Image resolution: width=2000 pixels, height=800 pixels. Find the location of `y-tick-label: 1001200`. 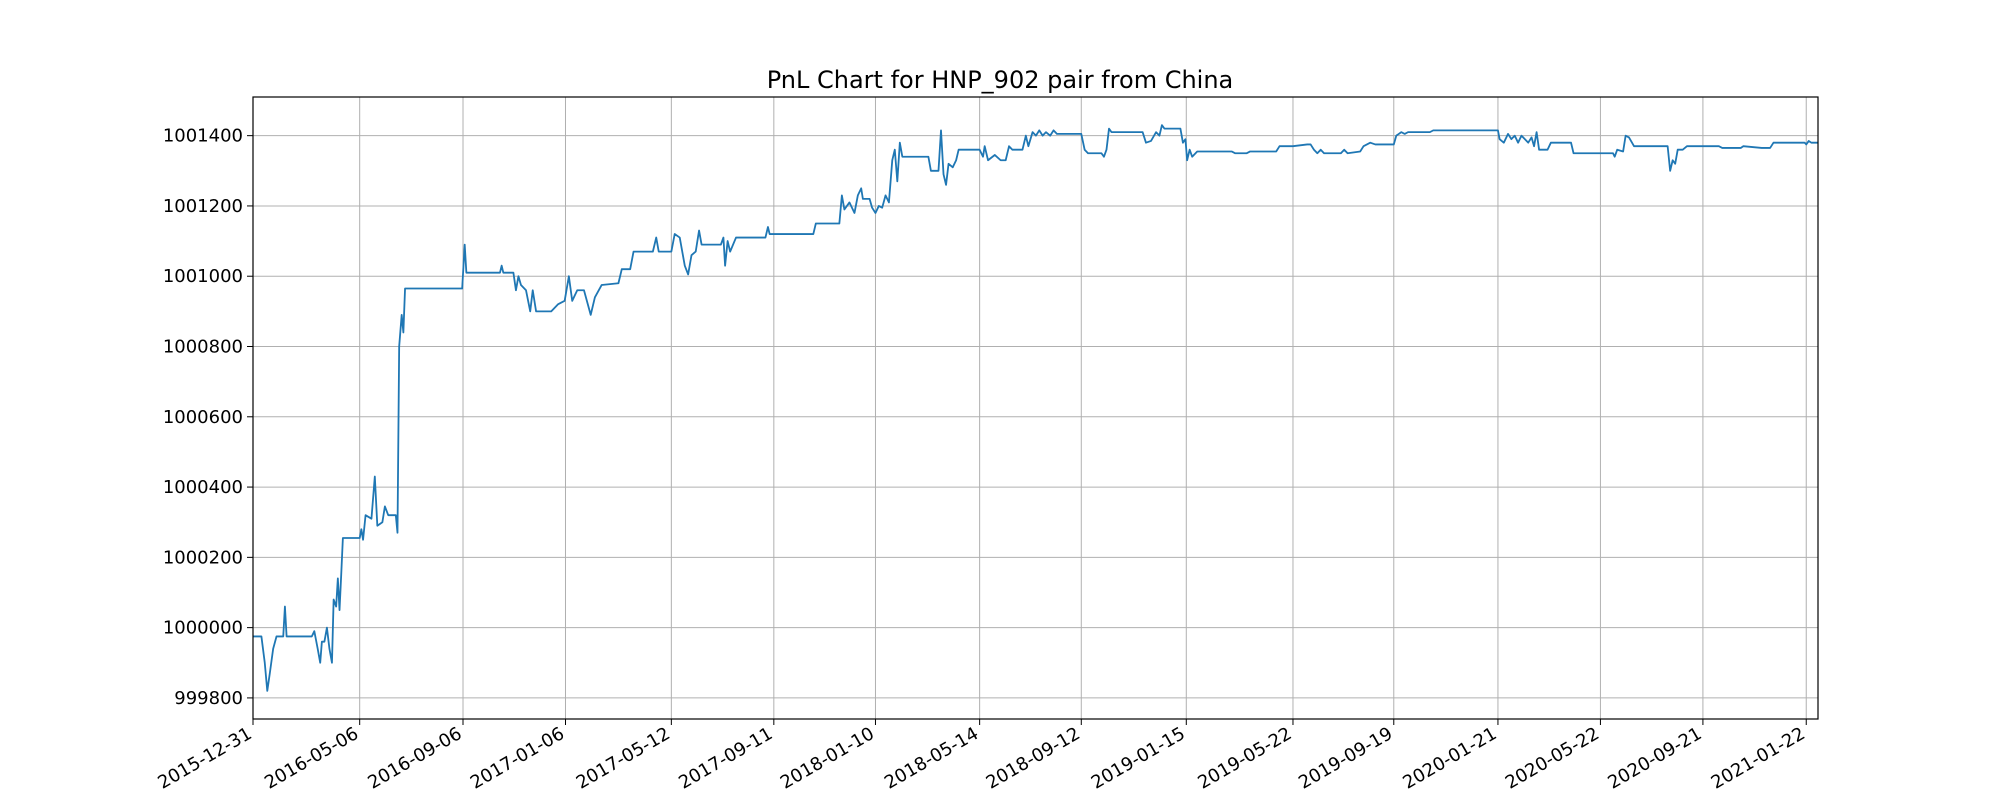

y-tick-label: 1001200 is located at coordinates (203, 206).